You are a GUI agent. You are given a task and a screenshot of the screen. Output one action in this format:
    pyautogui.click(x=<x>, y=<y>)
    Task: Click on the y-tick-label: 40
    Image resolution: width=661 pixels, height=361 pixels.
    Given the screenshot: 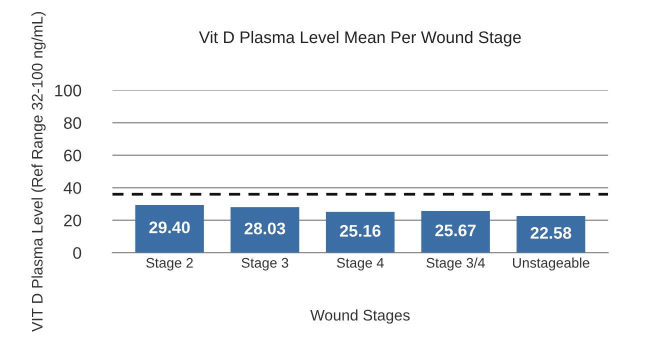 What is the action you would take?
    pyautogui.click(x=73, y=188)
    